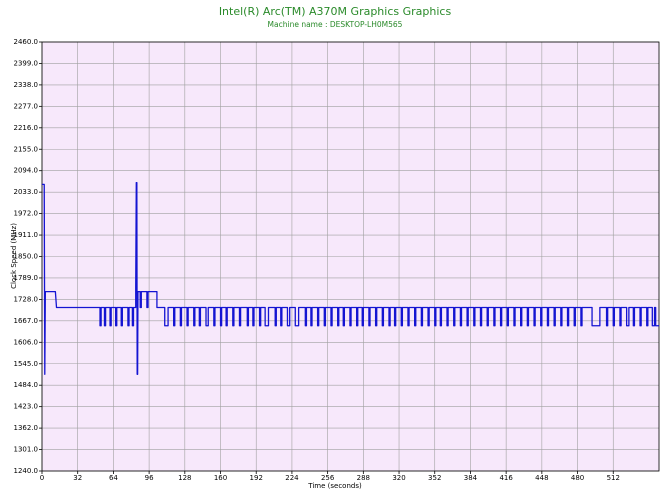  Describe the element at coordinates (506, 478) in the screenshot. I see `x-tick-label: 416` at that location.